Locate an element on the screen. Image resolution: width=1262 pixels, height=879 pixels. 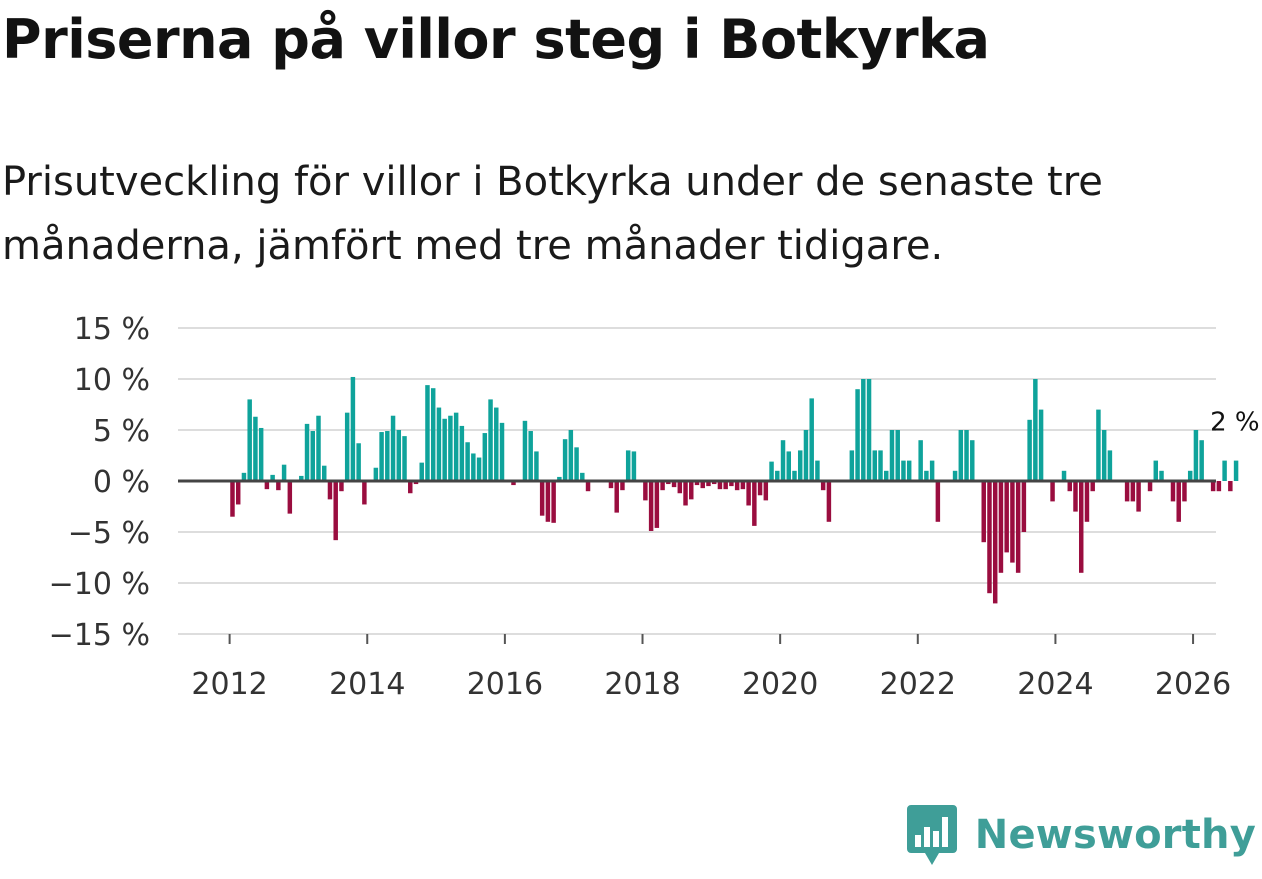
y-axis-ticks: 15 % 10 % 5 % 0 % −5 % −10 % −15 % is located at coordinates (99, 482).